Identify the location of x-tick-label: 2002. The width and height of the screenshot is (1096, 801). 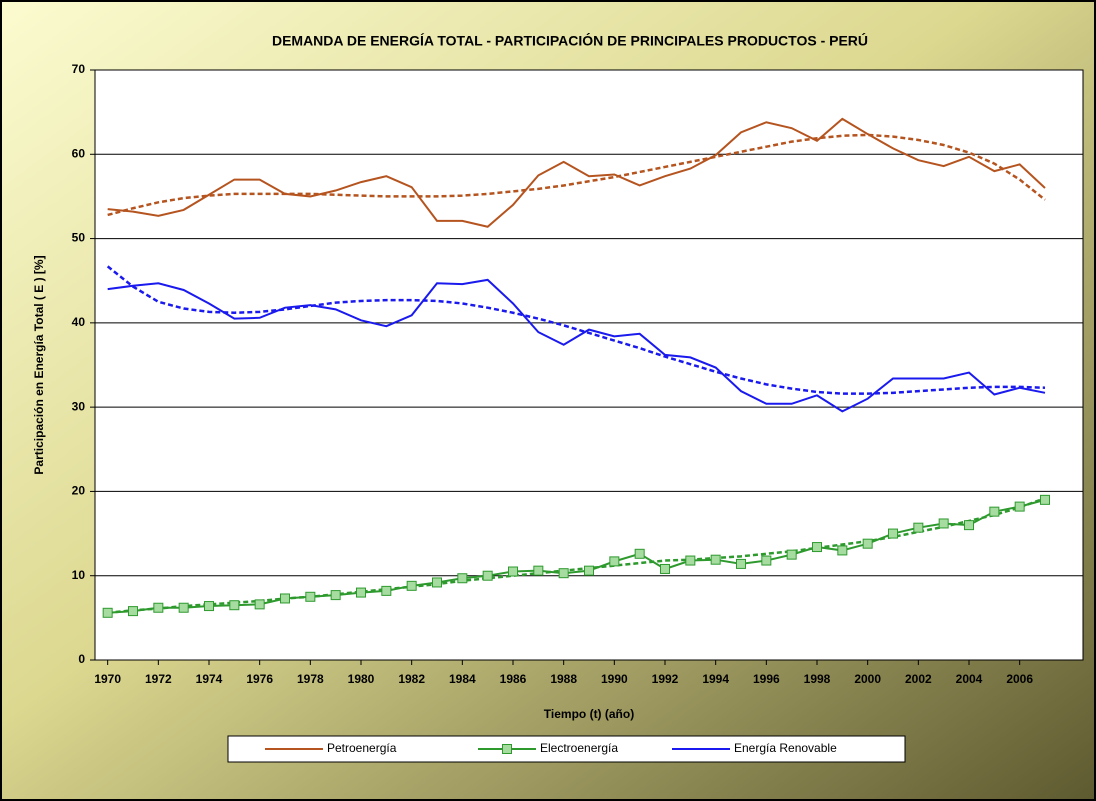
(918, 679).